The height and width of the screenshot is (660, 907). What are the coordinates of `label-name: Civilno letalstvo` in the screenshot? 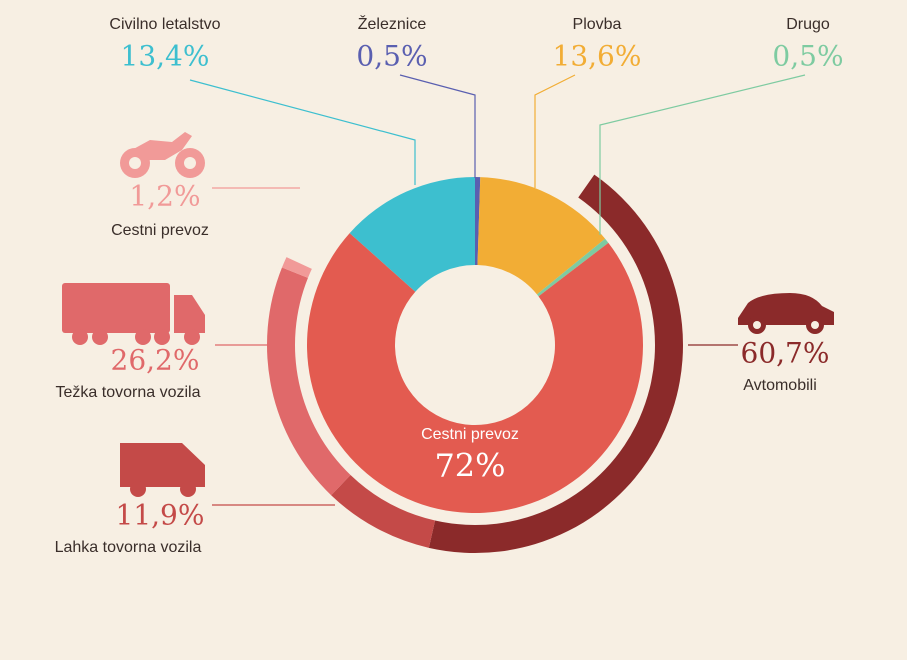 It's located at (164, 24).